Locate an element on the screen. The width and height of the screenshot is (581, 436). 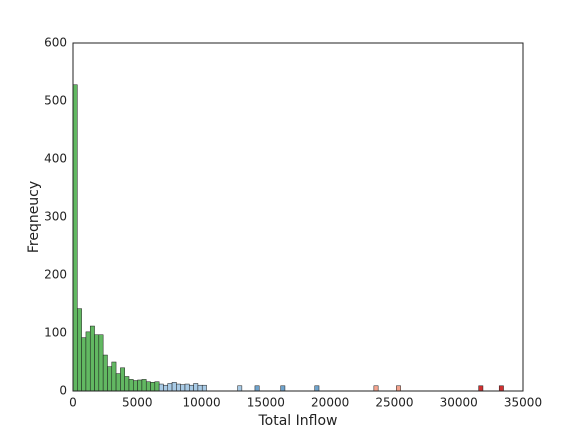
x-tick-label: 0 is located at coordinates (73, 403).